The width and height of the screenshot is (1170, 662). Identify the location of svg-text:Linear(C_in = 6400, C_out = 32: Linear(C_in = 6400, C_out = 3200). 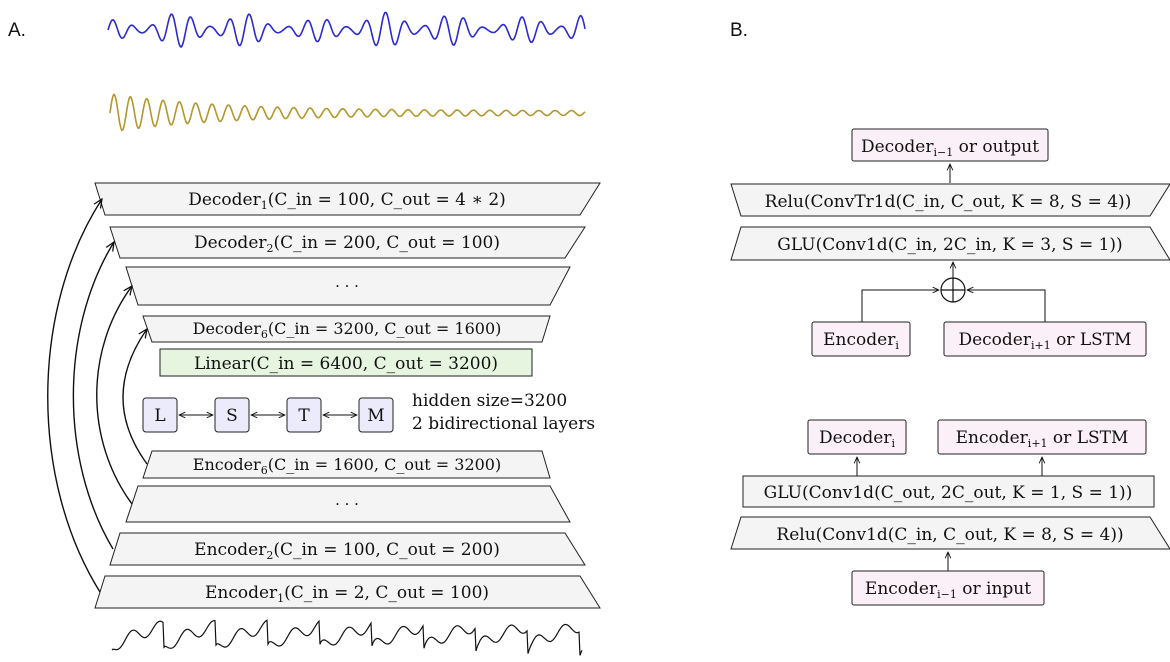
(346, 364).